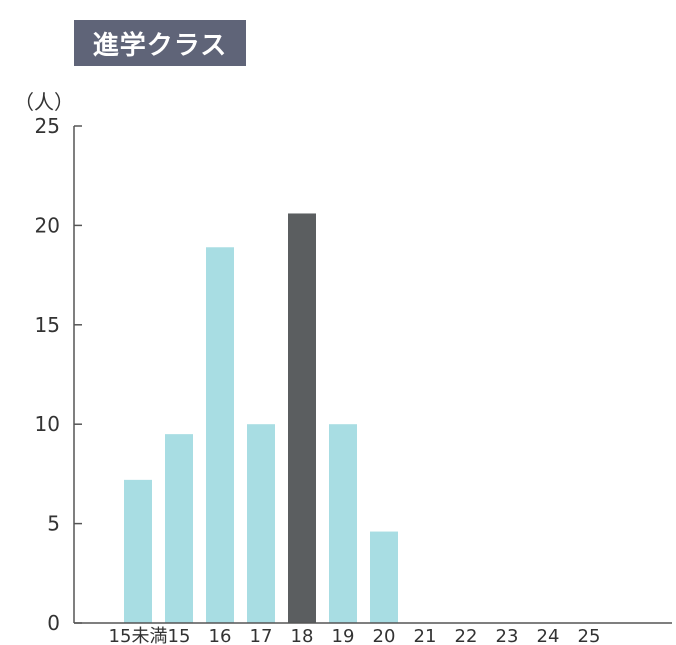 This screenshot has height=645, width=676. What do you see at coordinates (138, 551) in the screenshot?
I see `bar-15未満` at bounding box center [138, 551].